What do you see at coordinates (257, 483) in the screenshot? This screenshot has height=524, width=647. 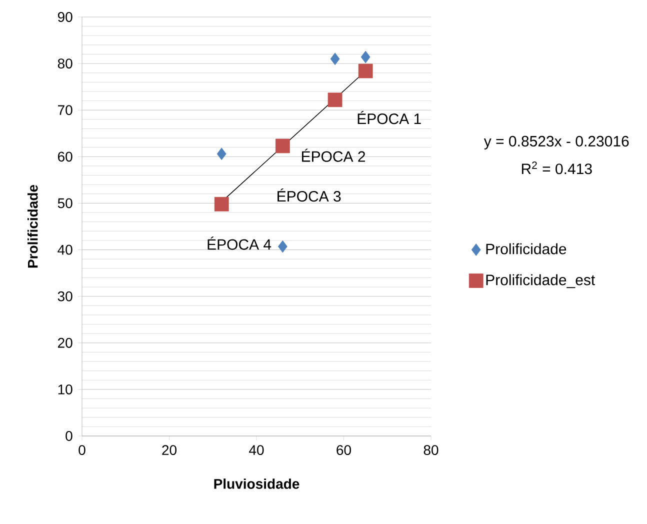 I see `x-axis-title: Pluviosidade` at bounding box center [257, 483].